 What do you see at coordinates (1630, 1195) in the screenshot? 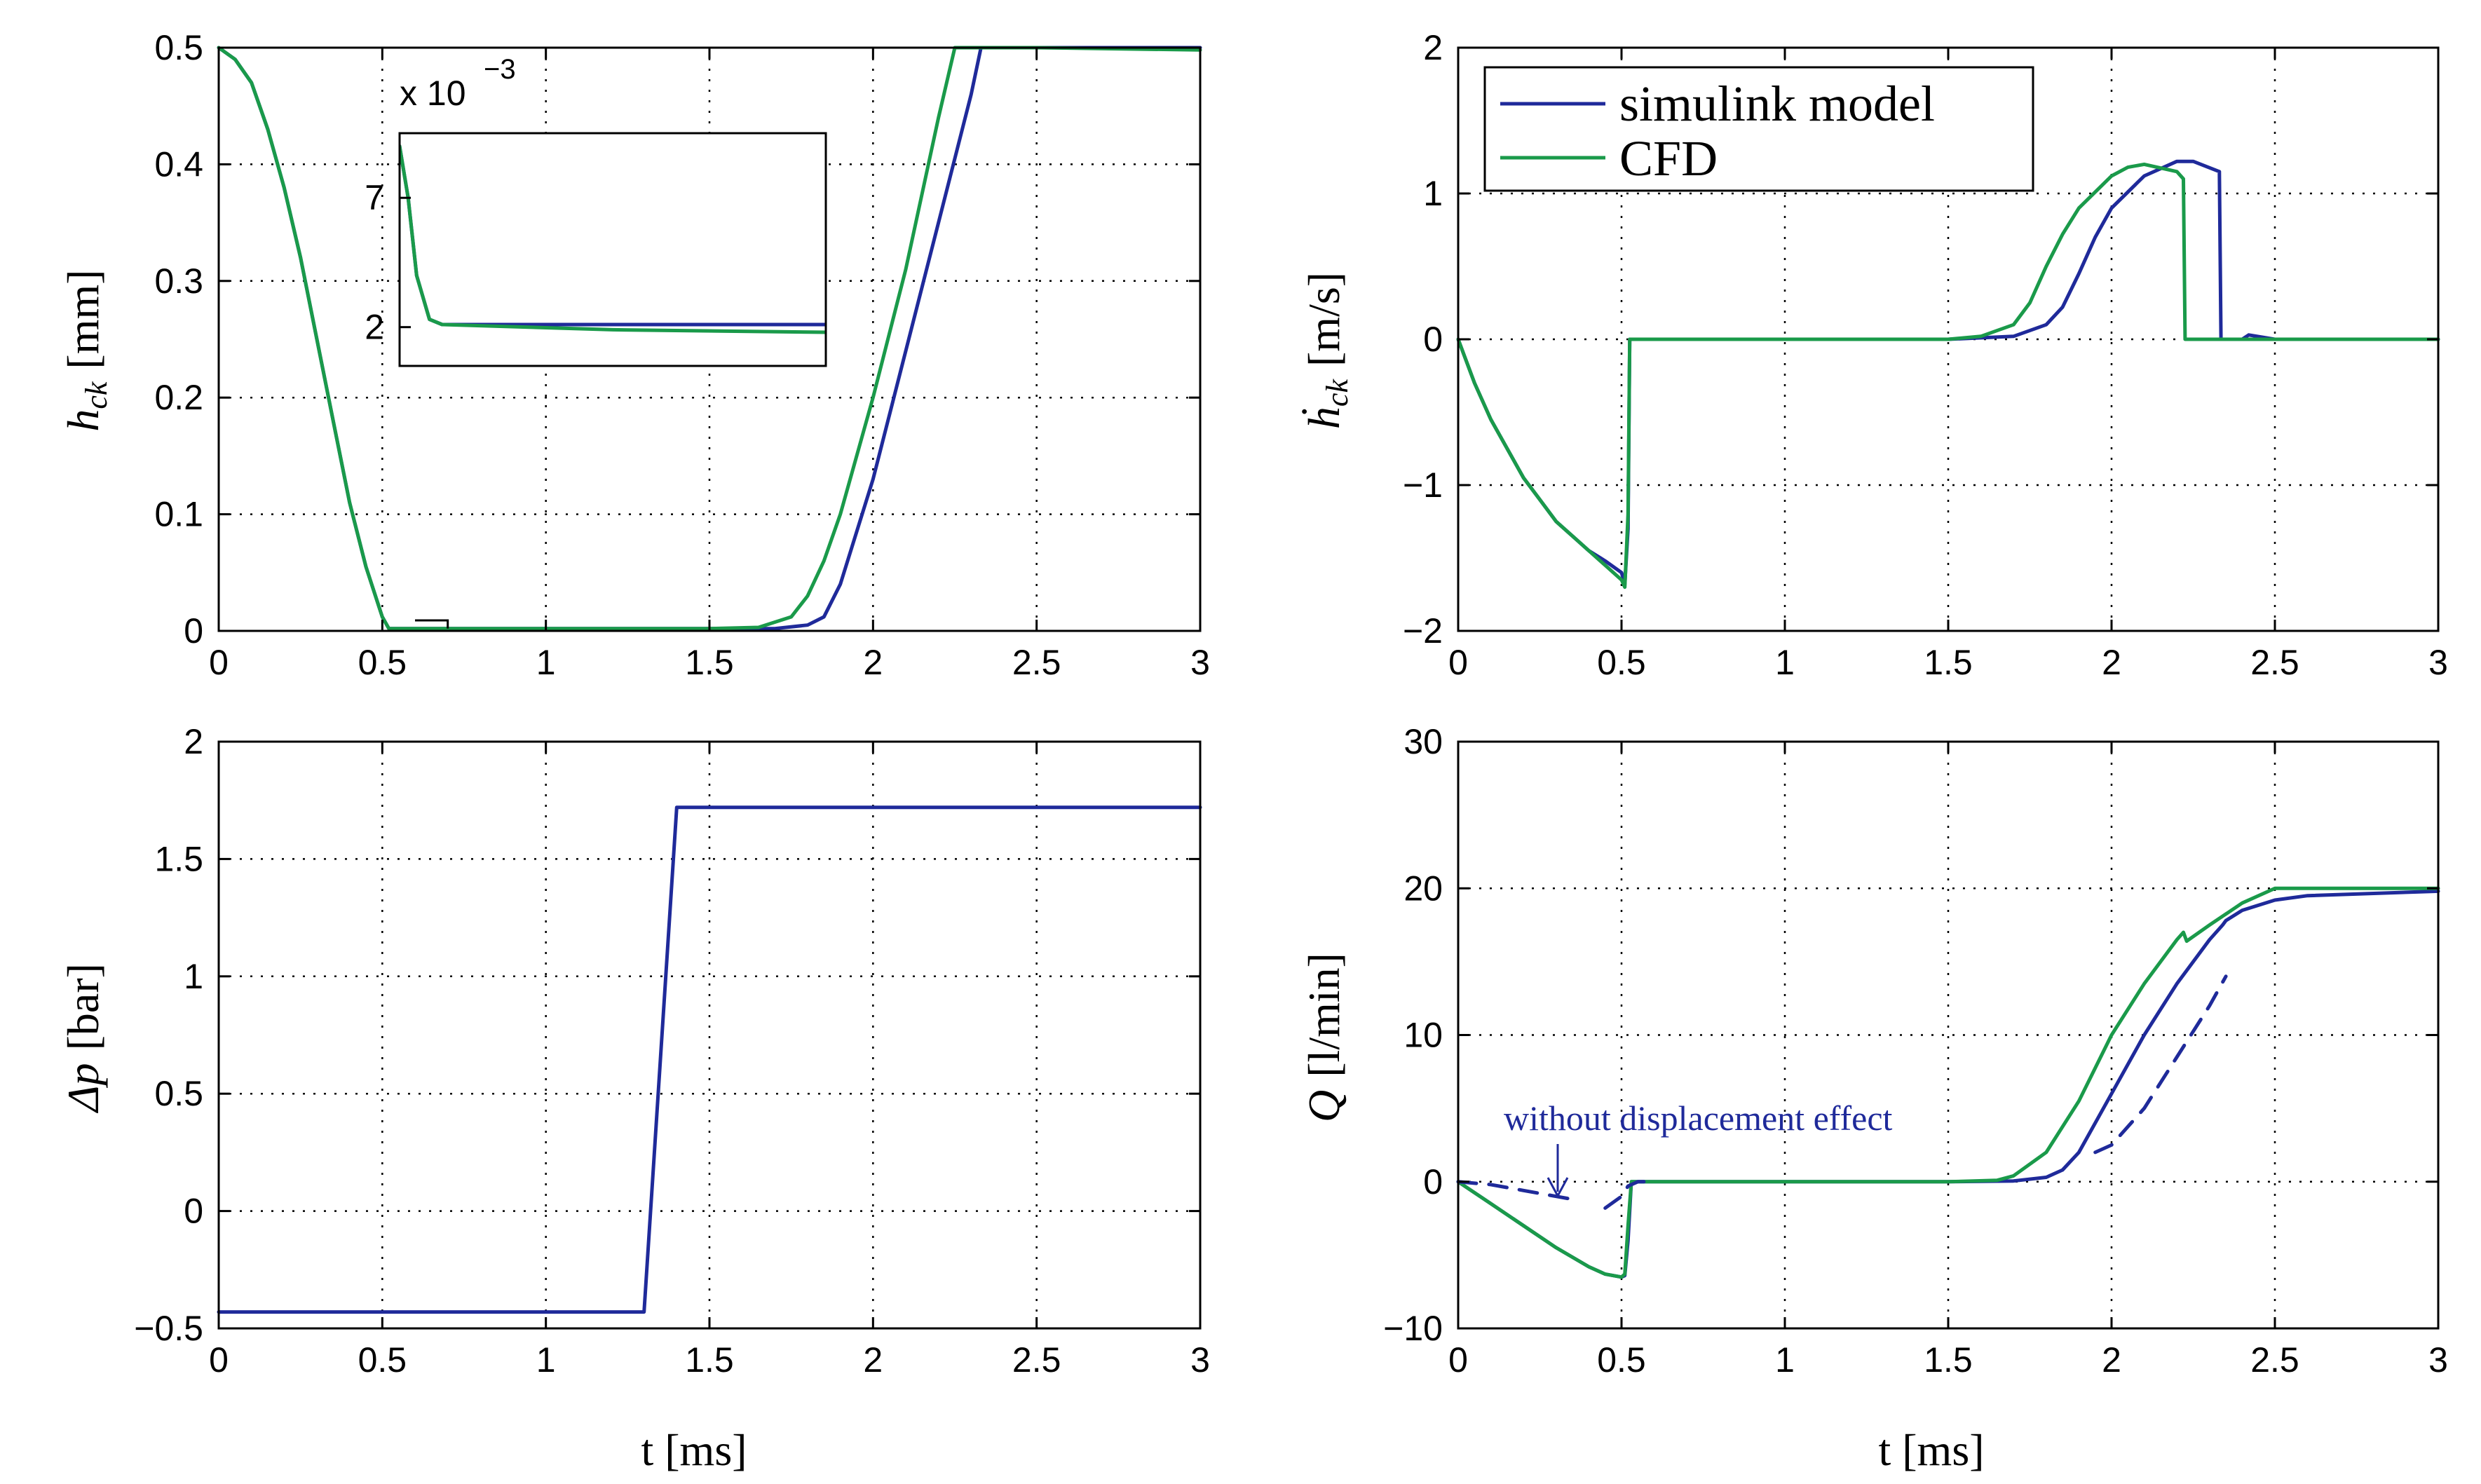
I see `q-series-without-displacement-effect-2-` at bounding box center [1630, 1195].